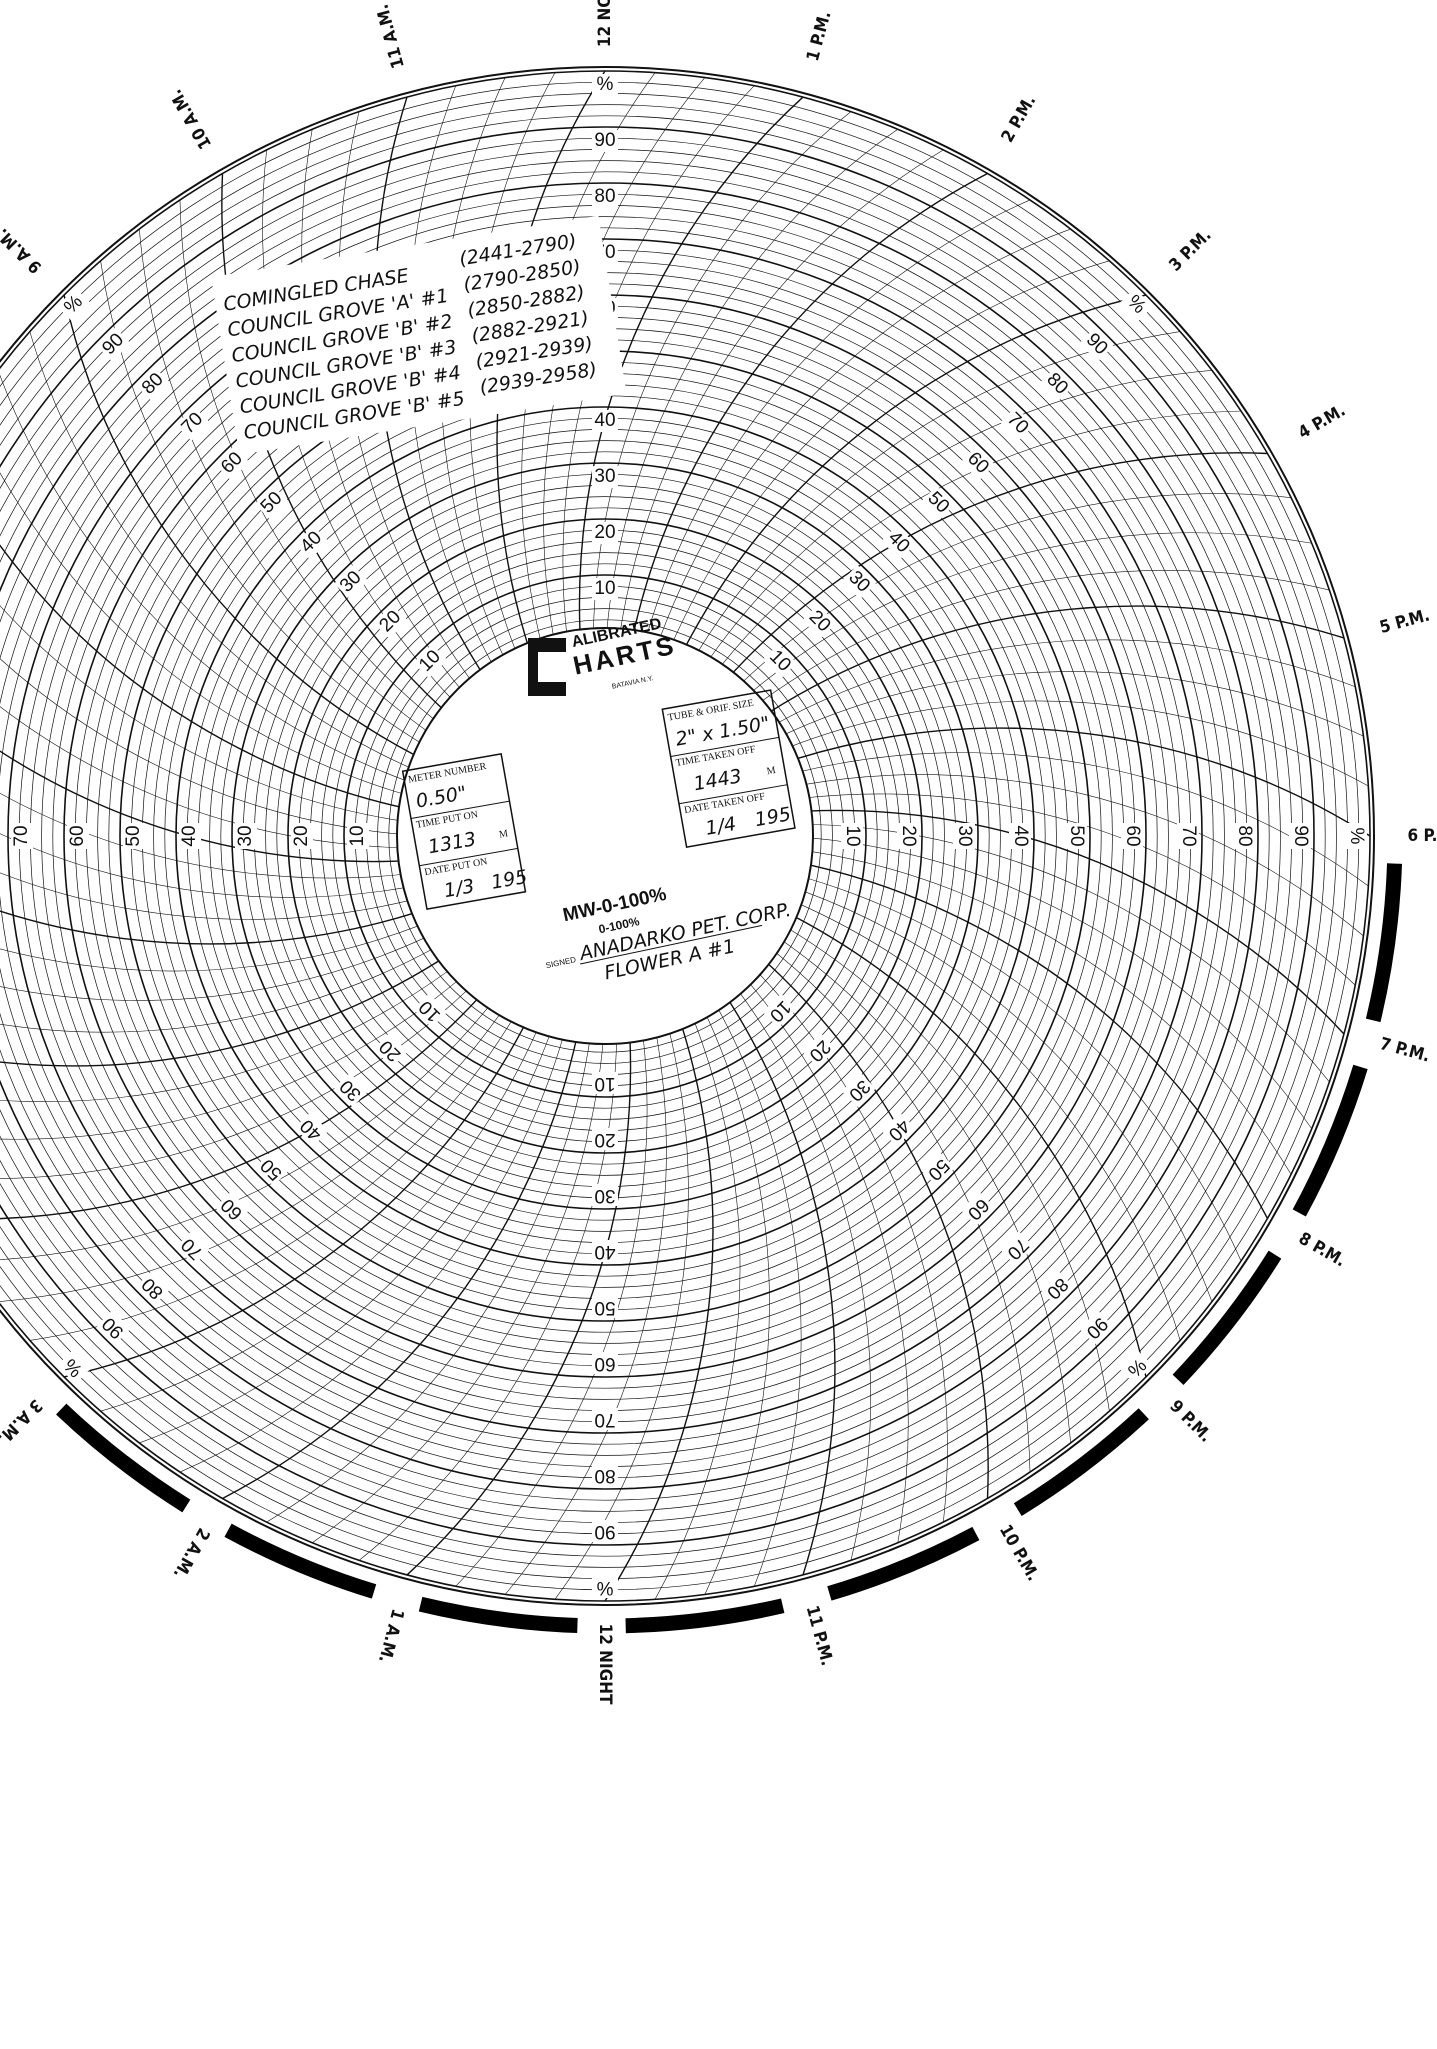 This screenshot has width=1437, height=2049. What do you see at coordinates (1405, 1050) in the screenshot?
I see `hour-label: 7 P.M.` at bounding box center [1405, 1050].